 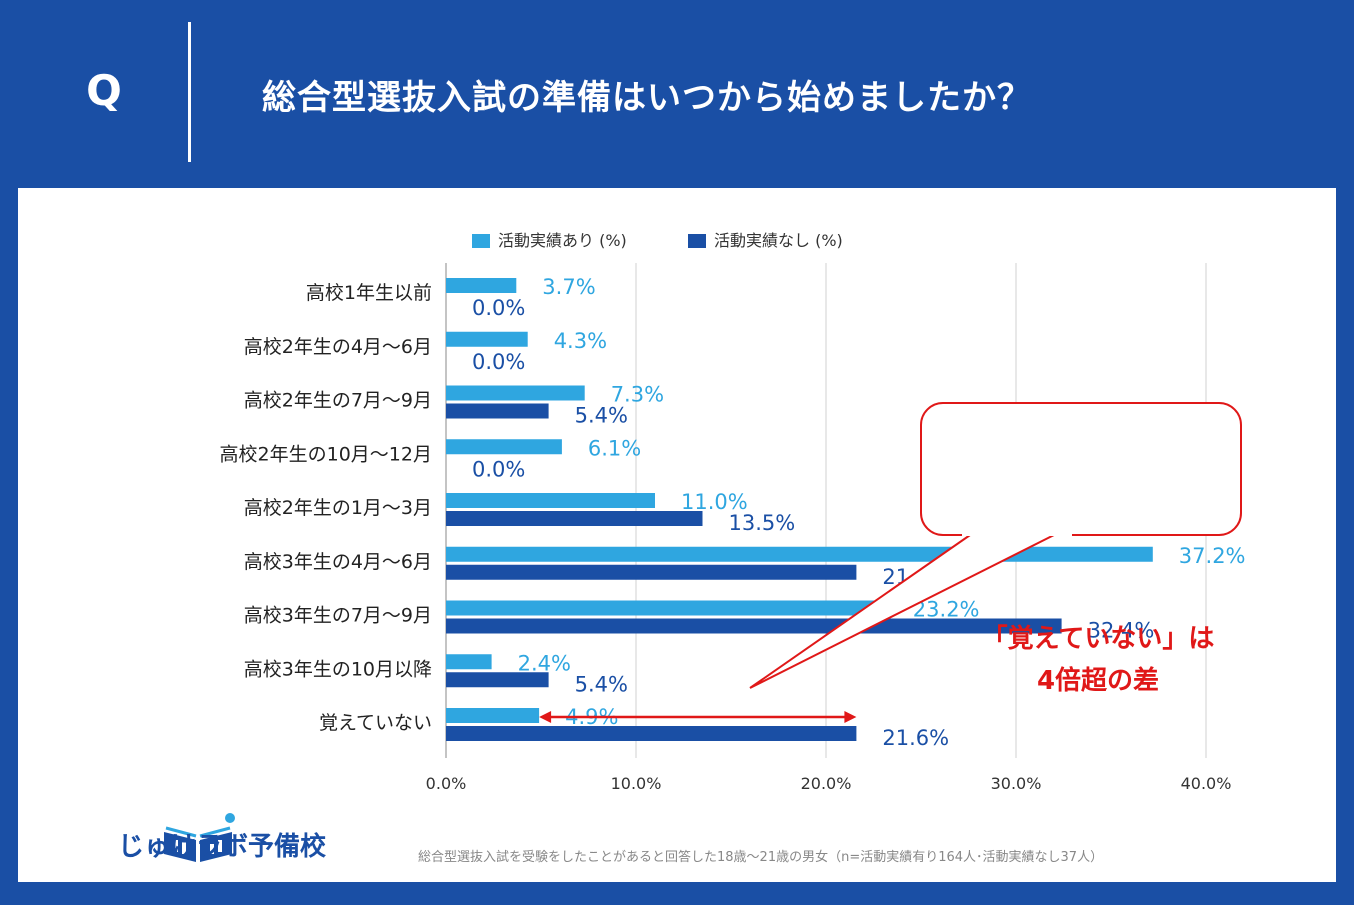 What do you see at coordinates (580, 341) in the screenshot?
I see `data-label-series1-1: 4.3%` at bounding box center [580, 341].